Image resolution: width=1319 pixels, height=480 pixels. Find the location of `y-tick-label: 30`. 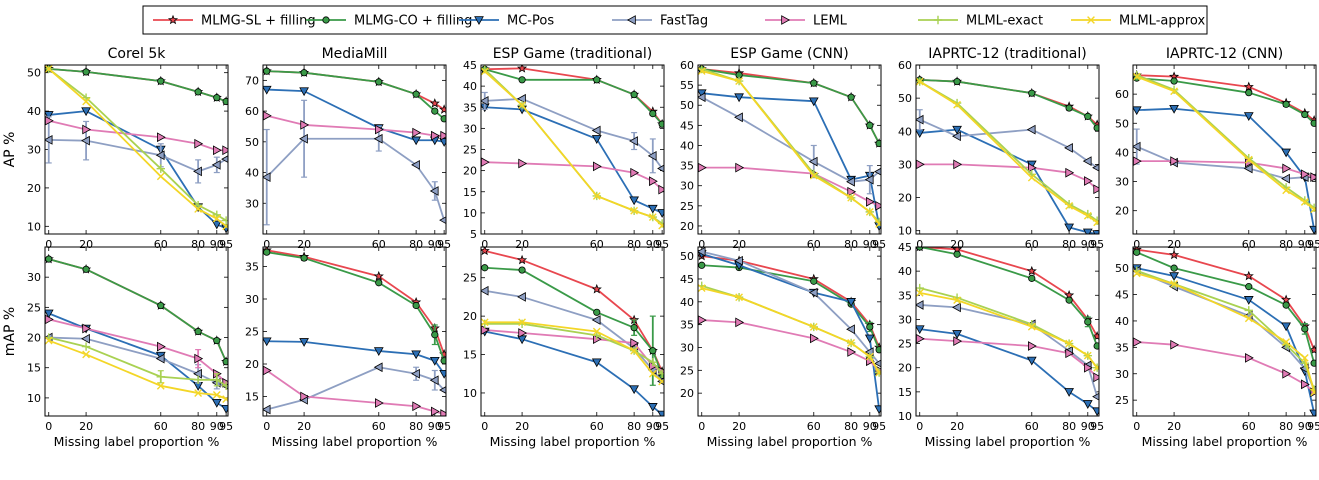

y-tick-label: 30 is located at coordinates (1122, 374).